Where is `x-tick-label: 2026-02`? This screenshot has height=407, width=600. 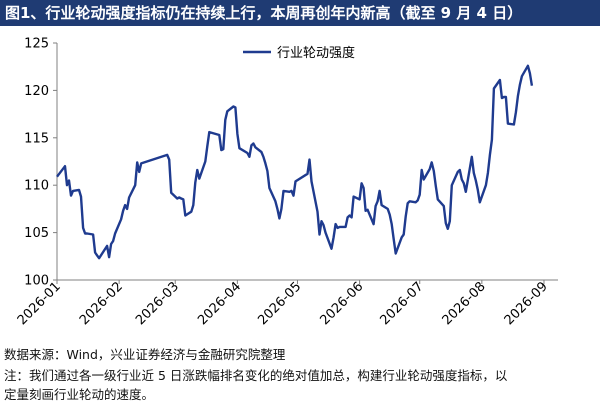
x-tick-label: 2026-02 is located at coordinates (101, 303).